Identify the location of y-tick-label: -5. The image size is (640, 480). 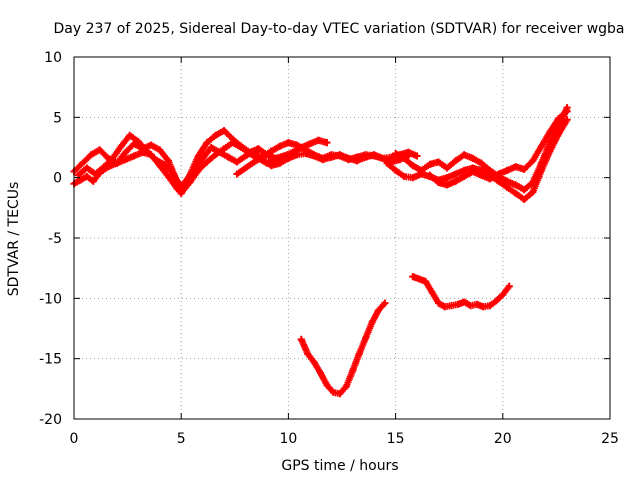
(55, 239).